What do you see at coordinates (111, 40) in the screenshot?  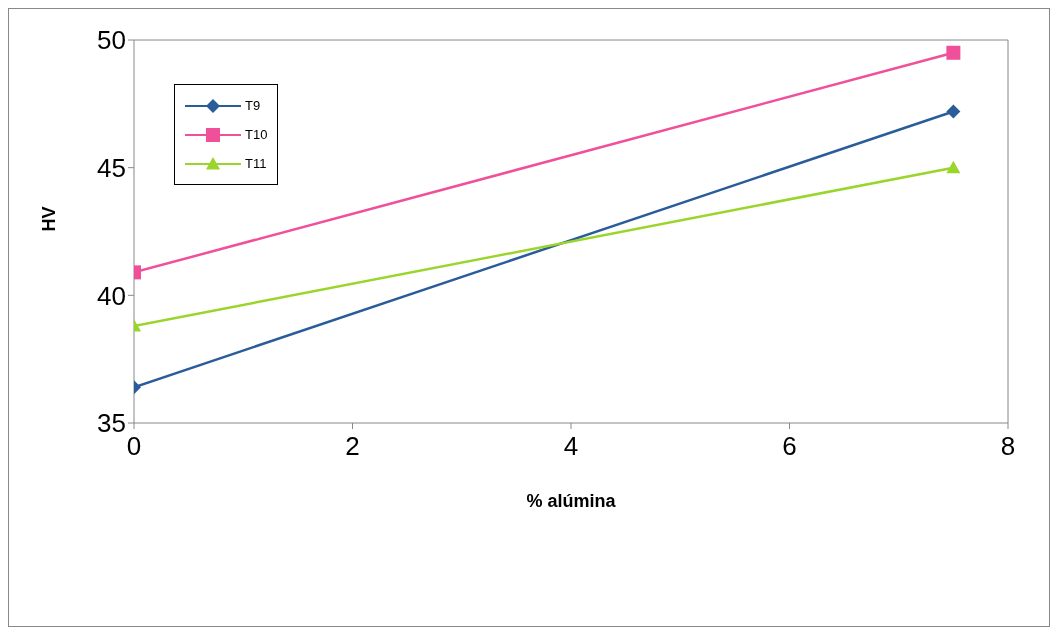 I see `y-tick-label: 50` at bounding box center [111, 40].